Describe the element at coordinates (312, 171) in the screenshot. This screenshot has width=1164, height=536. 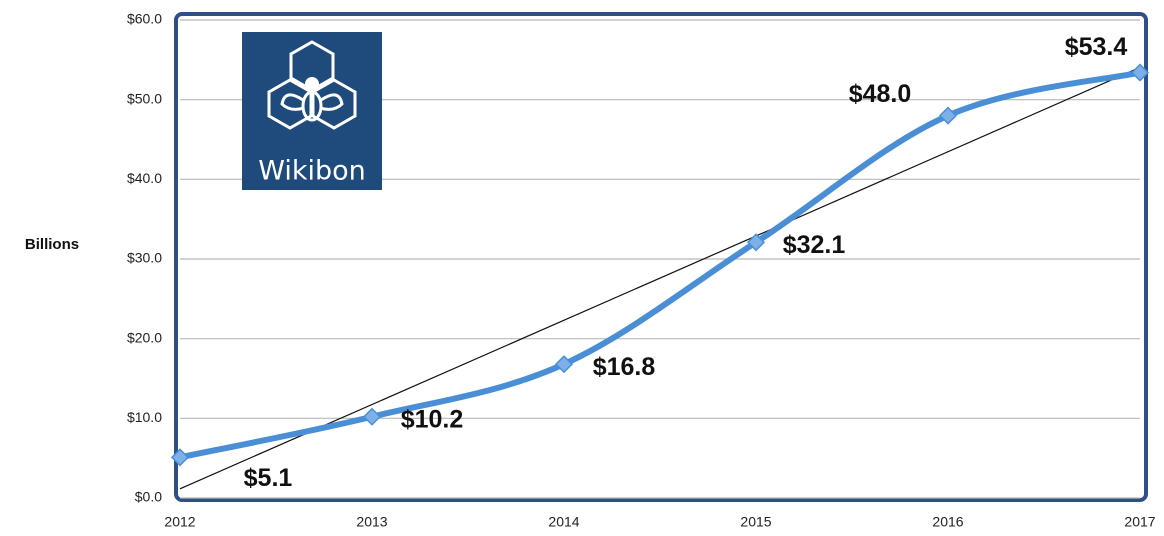
I see `logo-text: Wikibon` at that location.